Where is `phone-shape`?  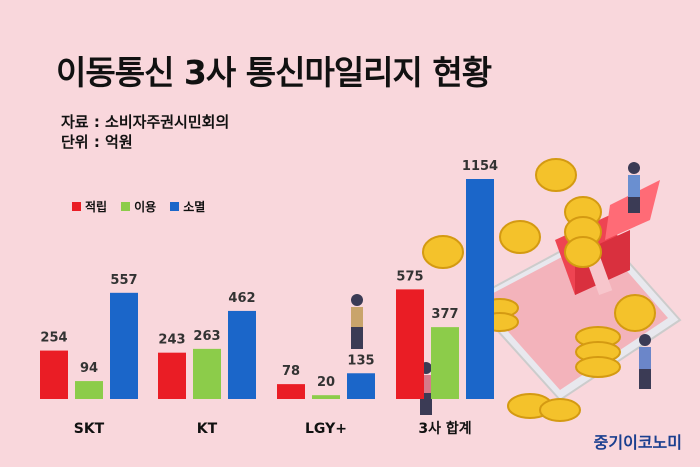
phone-shape is located at coordinates (575, 315).